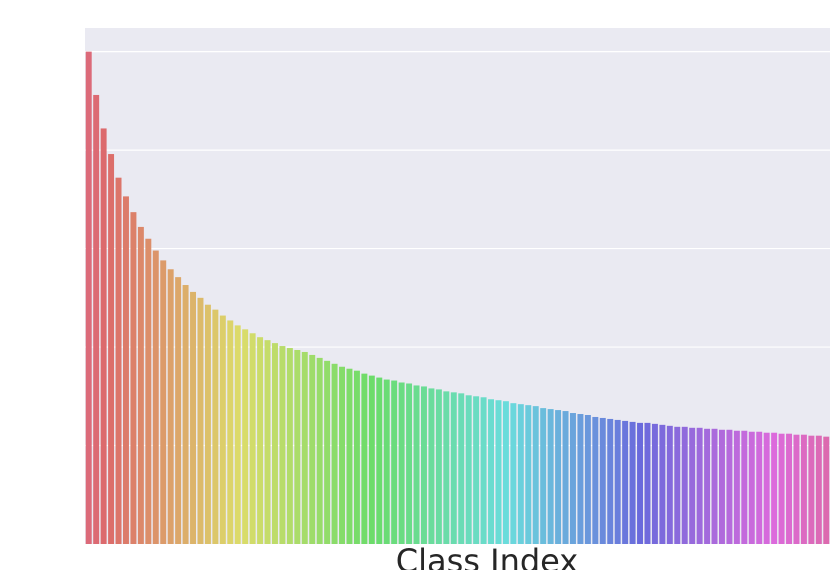 This screenshot has height=570, width=830. Describe the element at coordinates (487, 556) in the screenshot. I see `x-axis-label: Class Index` at that location.